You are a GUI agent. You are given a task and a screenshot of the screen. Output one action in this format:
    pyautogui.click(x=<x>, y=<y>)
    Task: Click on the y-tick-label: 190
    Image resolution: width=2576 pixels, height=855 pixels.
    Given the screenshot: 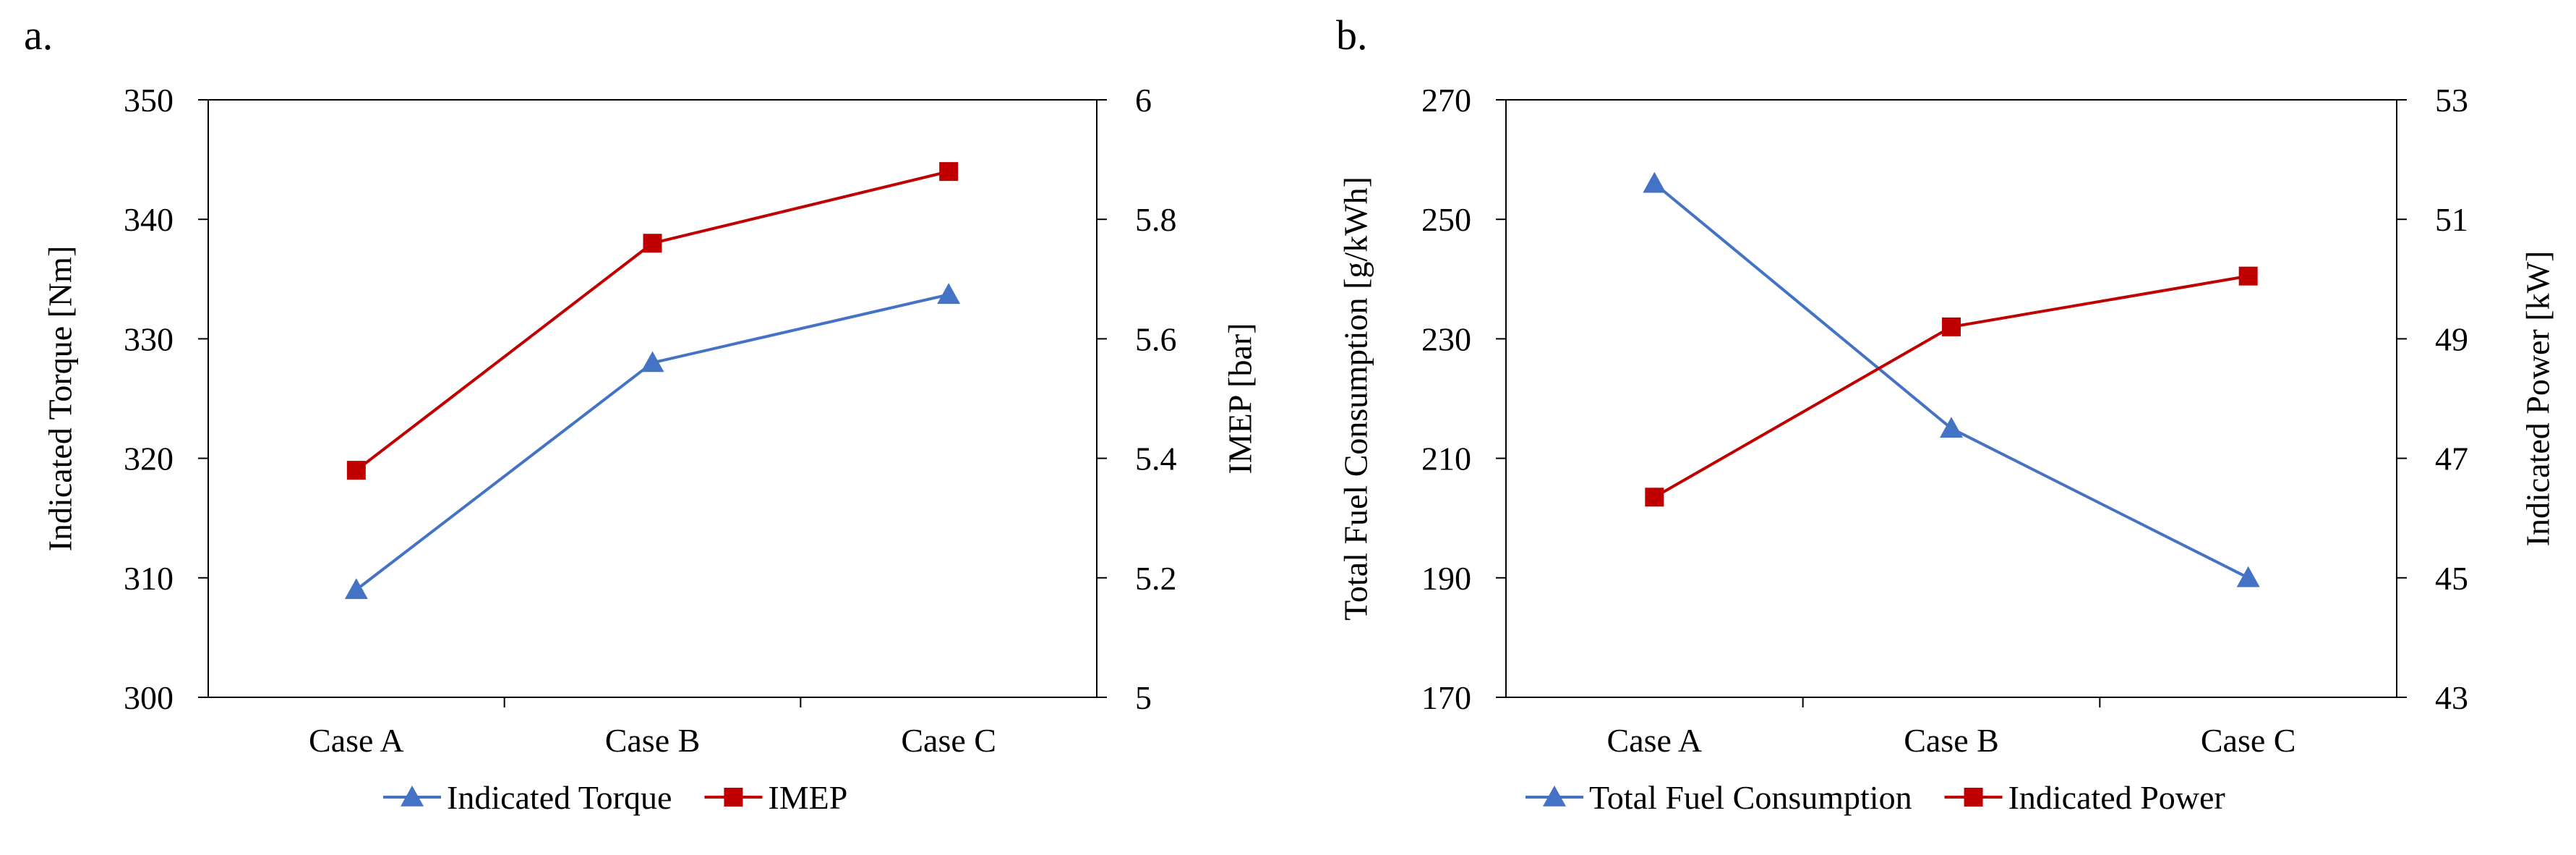 What is the action you would take?
    pyautogui.click(x=1446, y=579)
    